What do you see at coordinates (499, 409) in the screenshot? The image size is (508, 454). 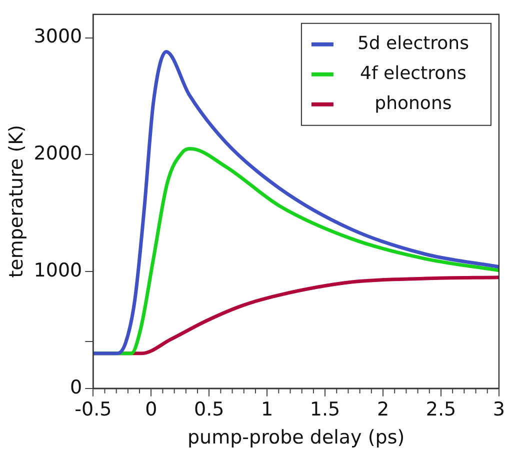 I see `x-tick-label: 3` at bounding box center [499, 409].